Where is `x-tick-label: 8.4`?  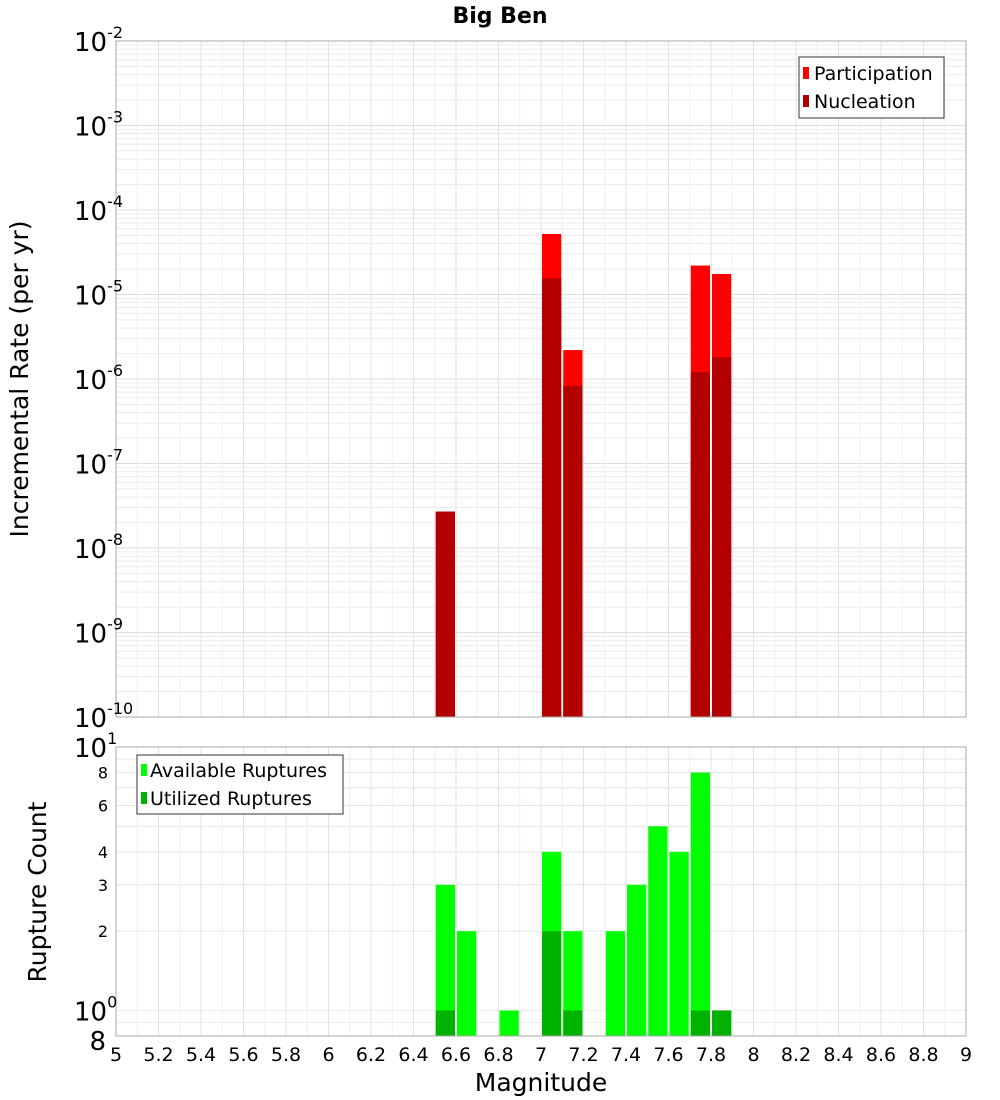 x-tick-label: 8.4 is located at coordinates (838, 1055).